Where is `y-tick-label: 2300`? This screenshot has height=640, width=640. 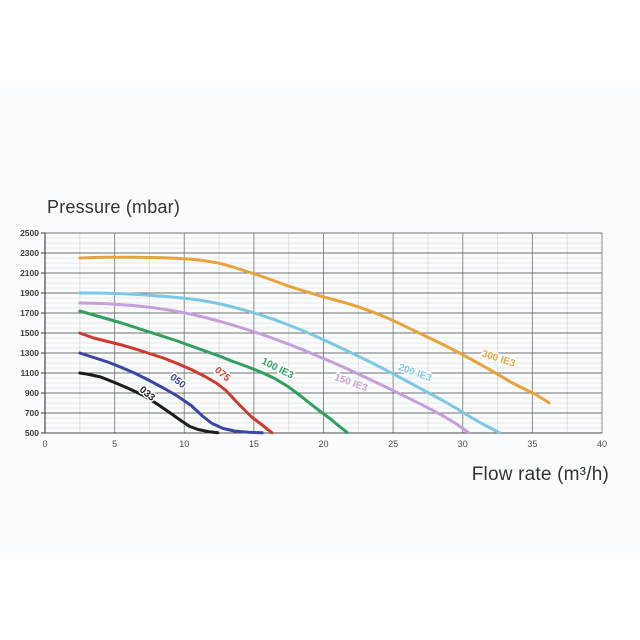 y-tick-label: 2300 is located at coordinates (29, 253).